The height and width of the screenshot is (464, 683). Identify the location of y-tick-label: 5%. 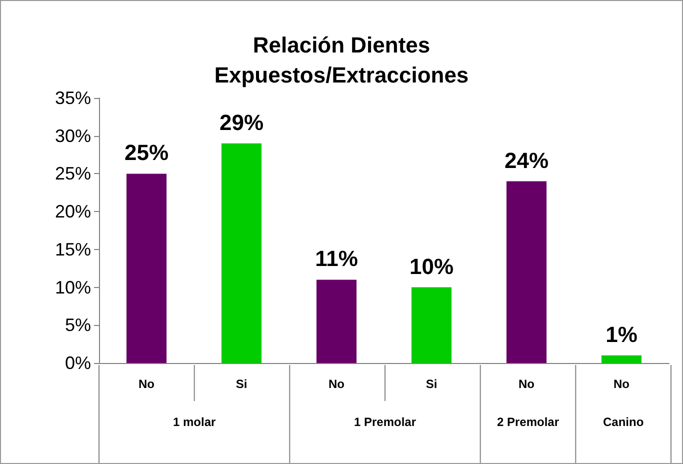
(77, 325).